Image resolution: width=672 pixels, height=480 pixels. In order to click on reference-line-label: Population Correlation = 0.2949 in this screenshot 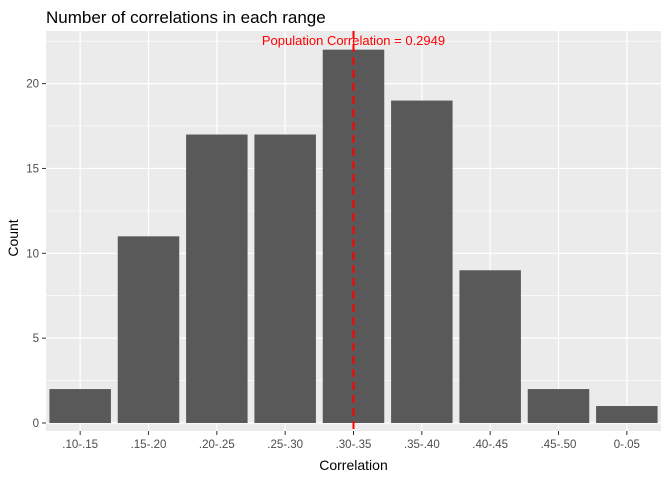, I will do `click(353, 40)`.